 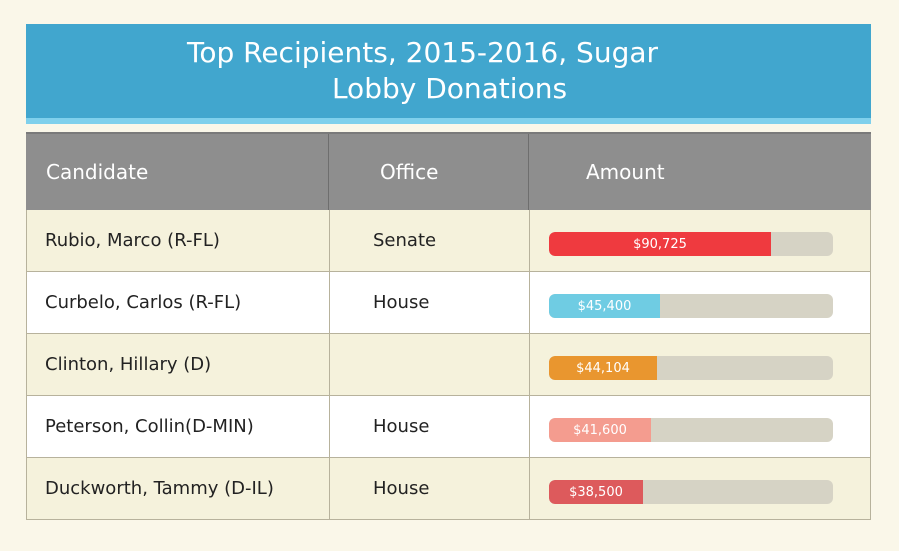 I want to click on amount-bar: $38,500, so click(x=596, y=492).